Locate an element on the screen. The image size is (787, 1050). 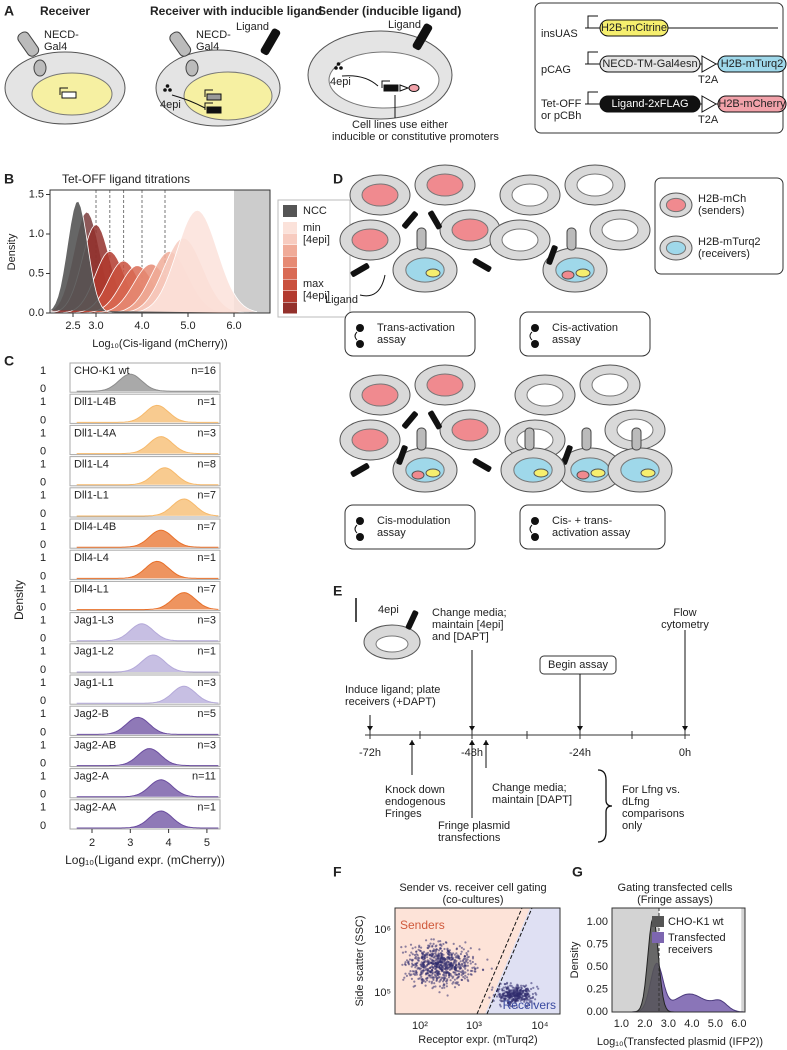
scatter is located at coordinates (470, 973).